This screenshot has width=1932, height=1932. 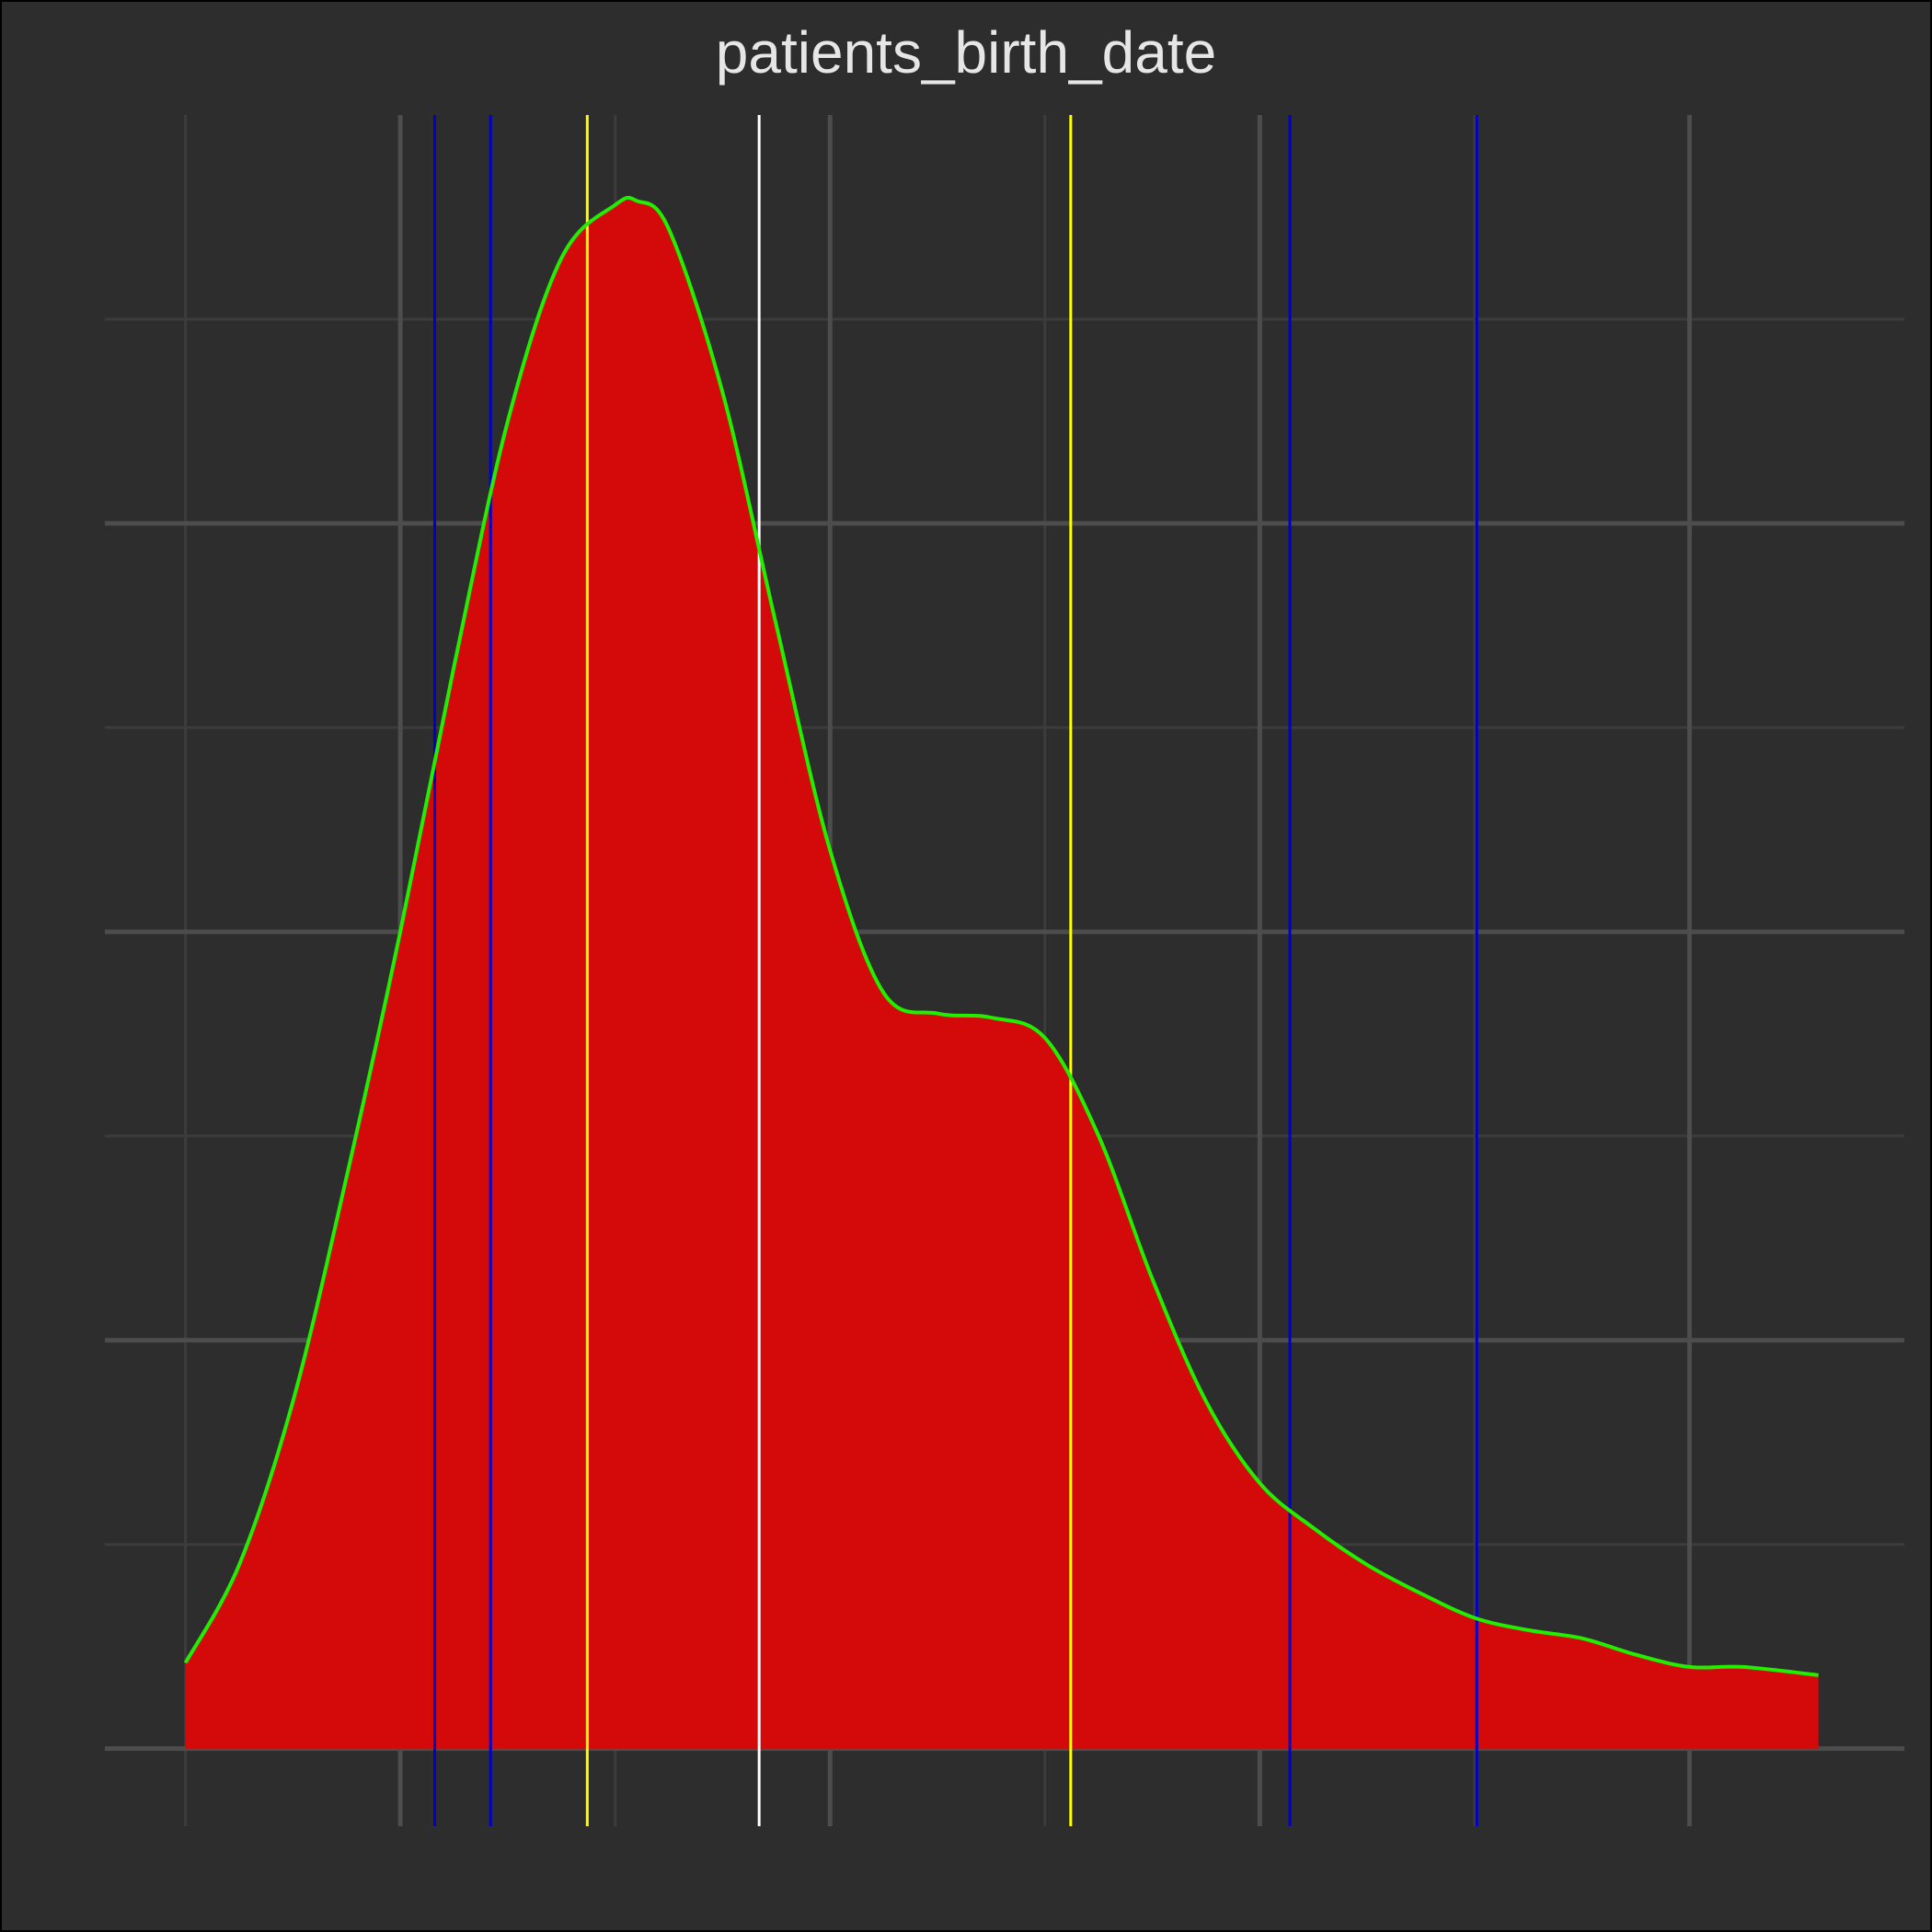 I want to click on chart-title: patients_birth_date, so click(x=966, y=52).